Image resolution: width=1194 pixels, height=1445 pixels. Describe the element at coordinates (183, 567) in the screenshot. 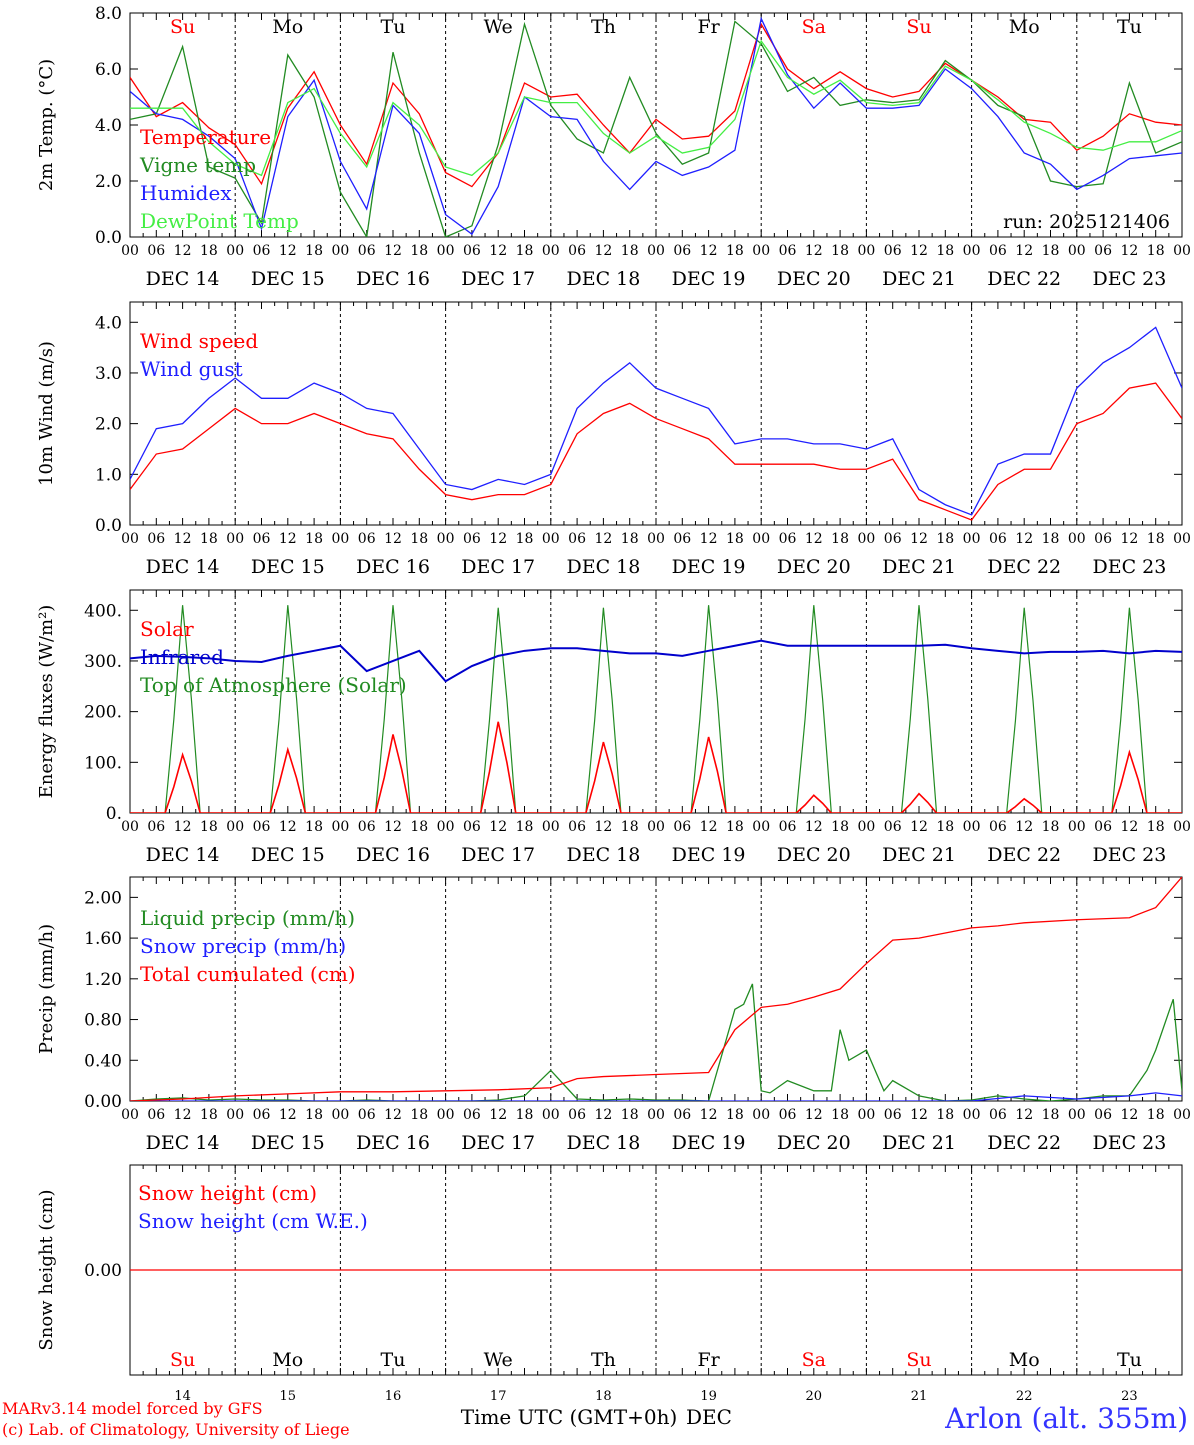

I see `date-label: DEC 14` at that location.